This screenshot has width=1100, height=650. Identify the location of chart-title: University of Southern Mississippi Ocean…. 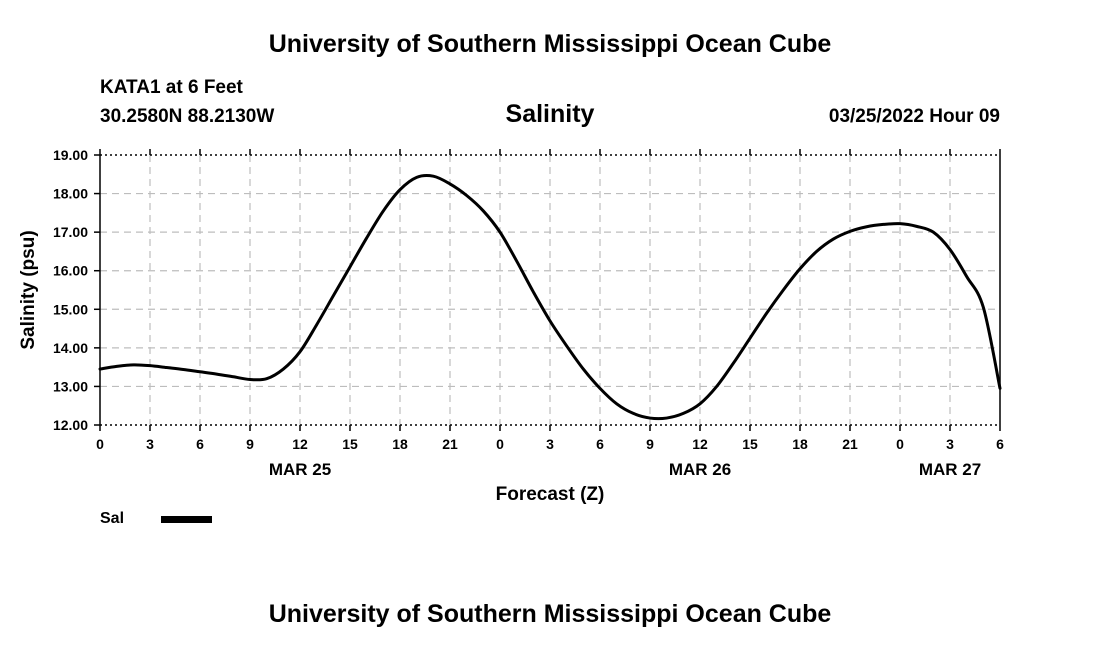
(550, 44).